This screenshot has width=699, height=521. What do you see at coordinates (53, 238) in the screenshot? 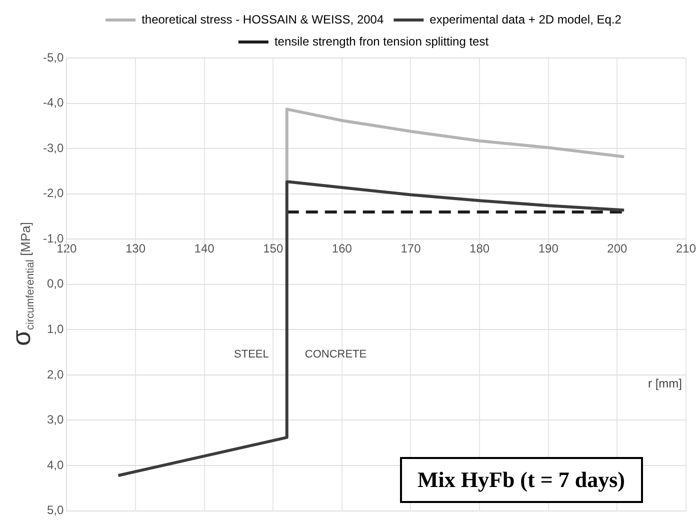
I see `y-tick-label: -1,0` at bounding box center [53, 238].